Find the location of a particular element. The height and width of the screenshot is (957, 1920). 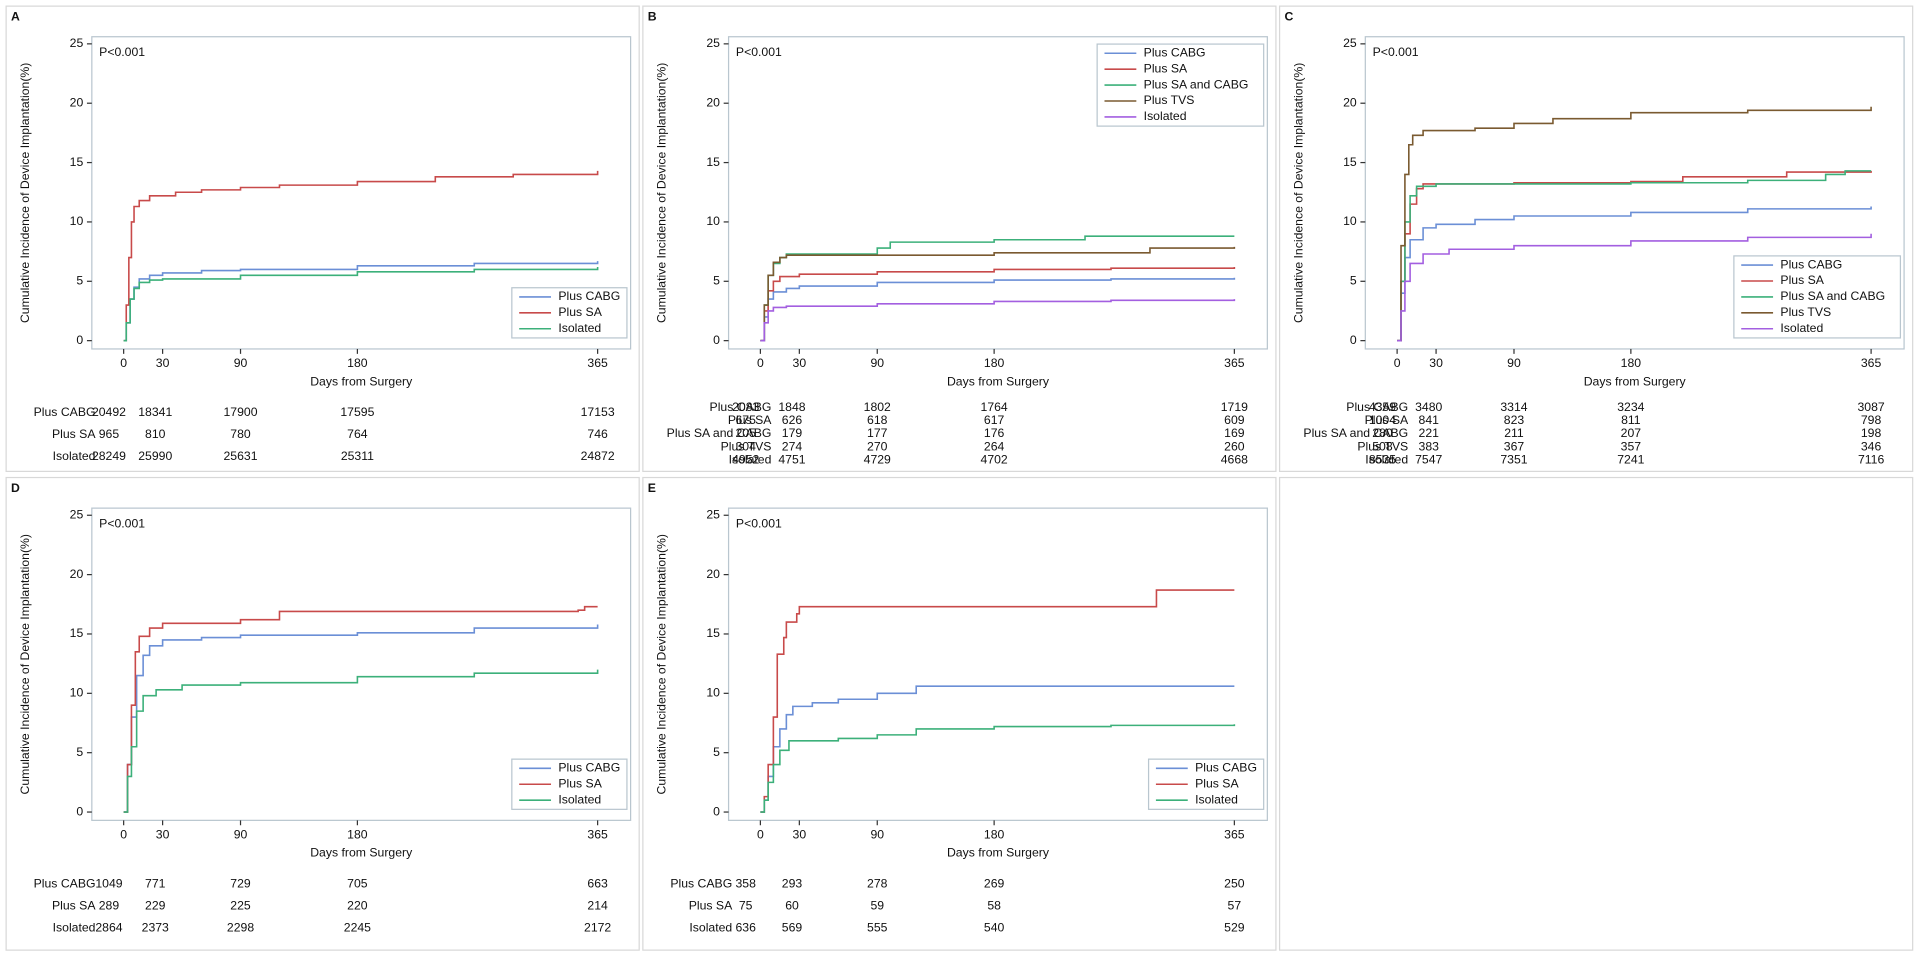

risk-count: 823 is located at coordinates (1514, 420).